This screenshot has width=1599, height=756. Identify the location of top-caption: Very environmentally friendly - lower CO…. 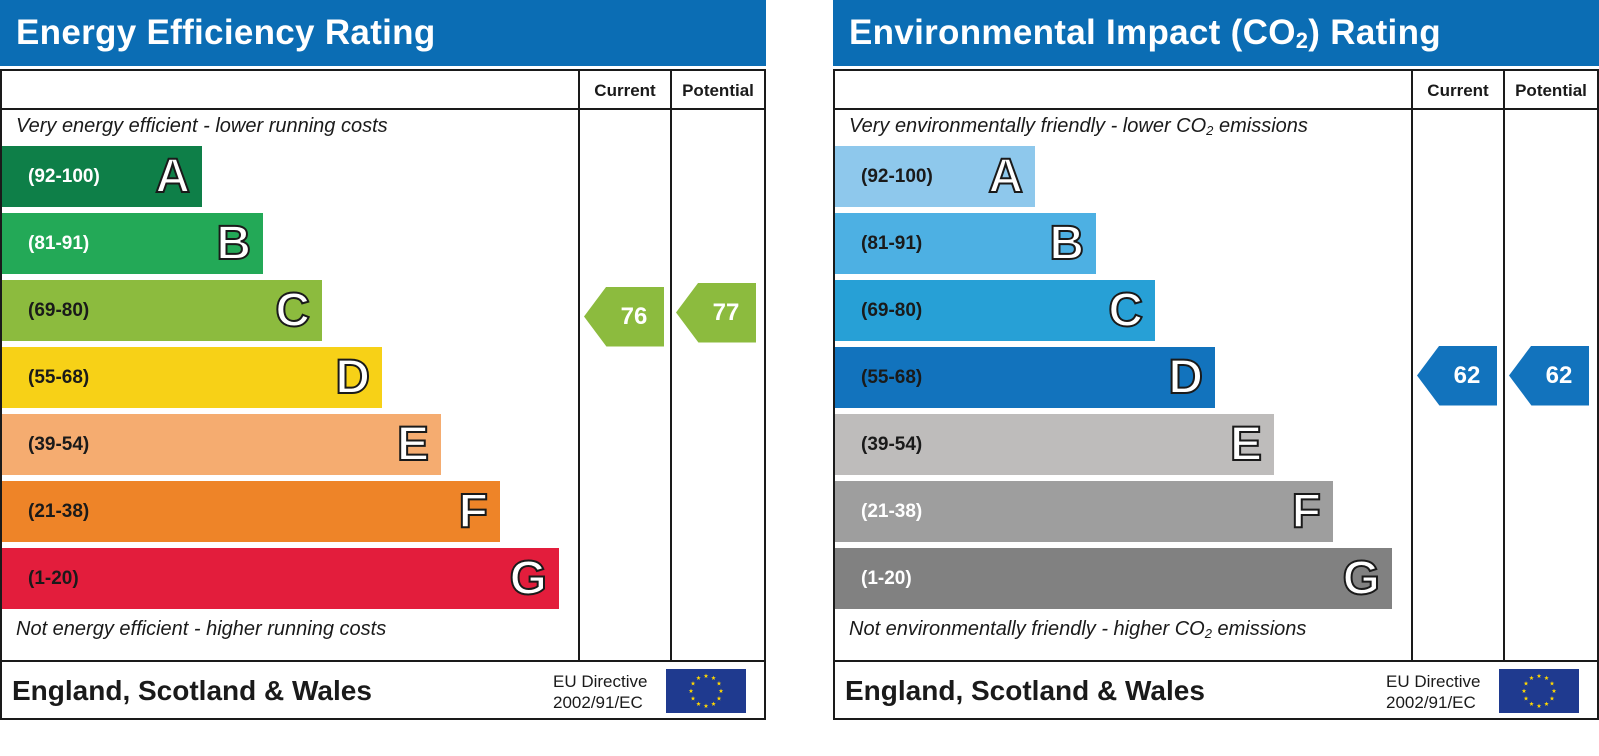
(1078, 126).